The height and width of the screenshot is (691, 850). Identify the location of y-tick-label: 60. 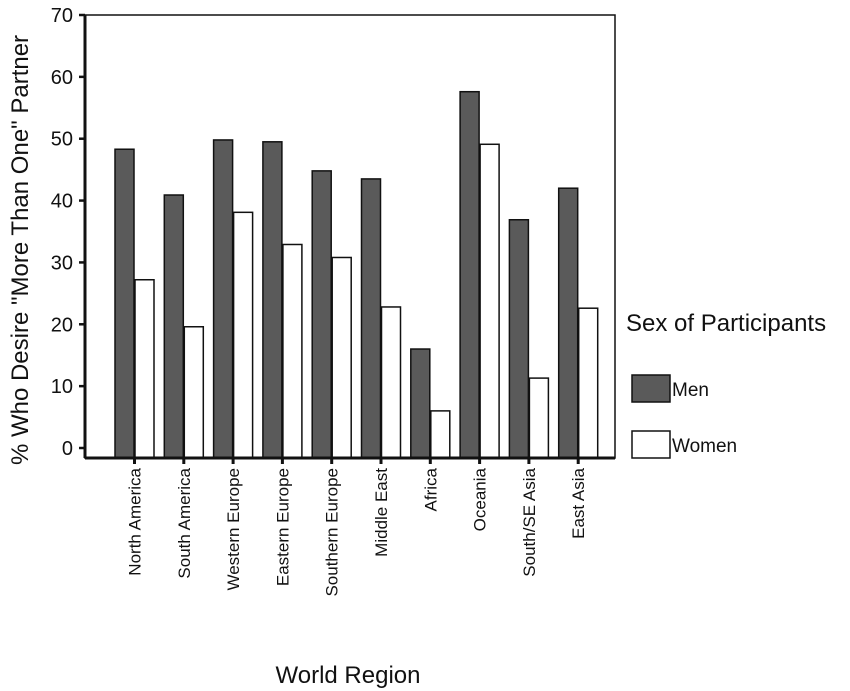
(62, 78).